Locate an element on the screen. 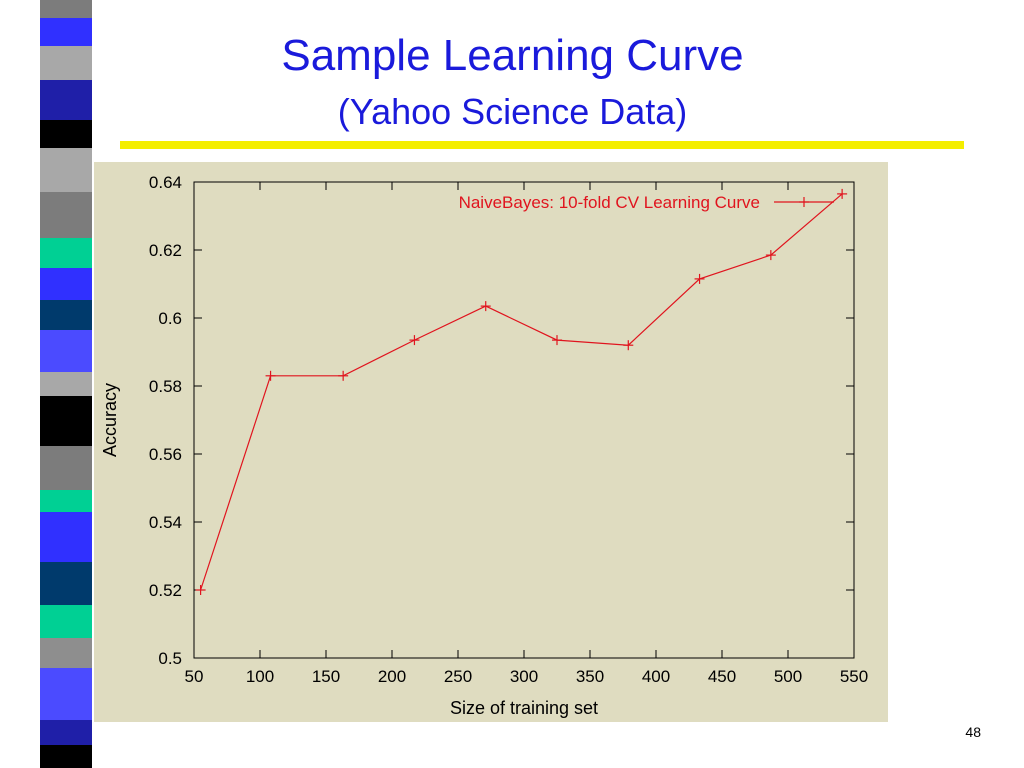 Image resolution: width=1024 pixels, height=768 pixels. x-tick-label: 200 is located at coordinates (392, 676).